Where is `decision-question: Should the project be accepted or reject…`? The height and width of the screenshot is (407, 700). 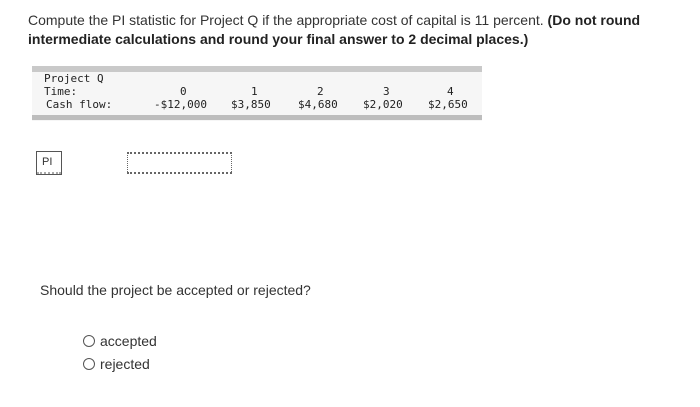
decision-question: Should the project be accepted or reject… is located at coordinates (175, 290).